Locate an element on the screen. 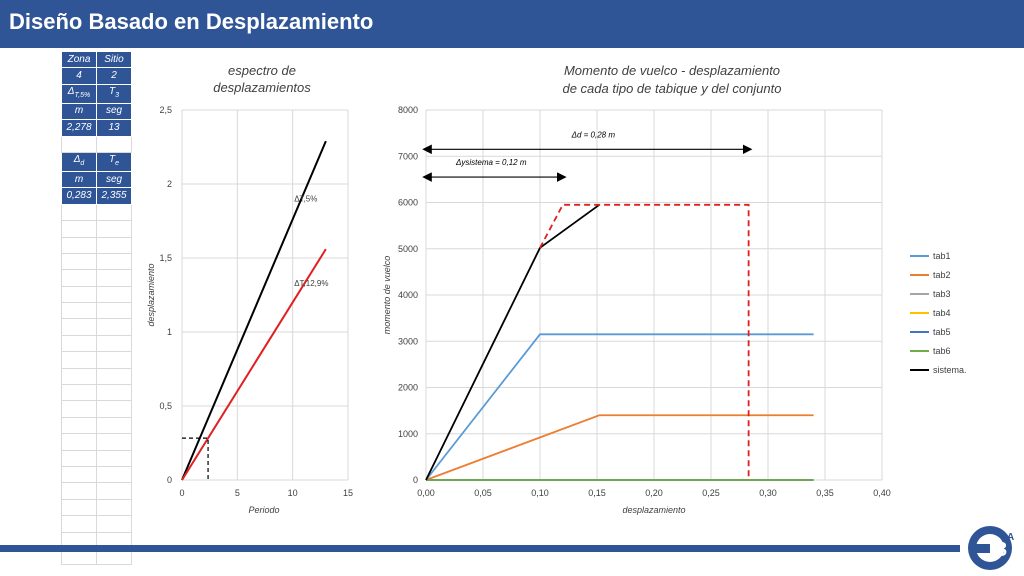  x-tick-label: 0,05 is located at coordinates (483, 493).